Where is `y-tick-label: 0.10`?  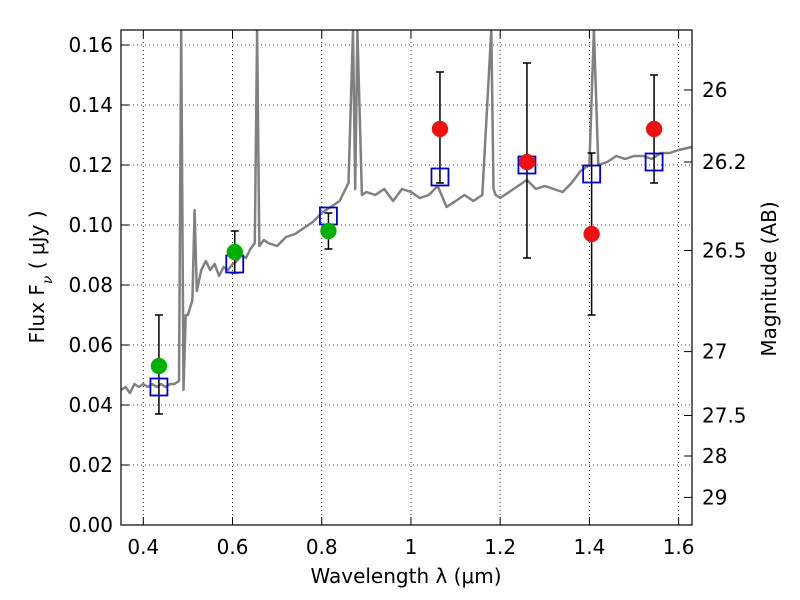 y-tick-label: 0.10 is located at coordinates (90, 225).